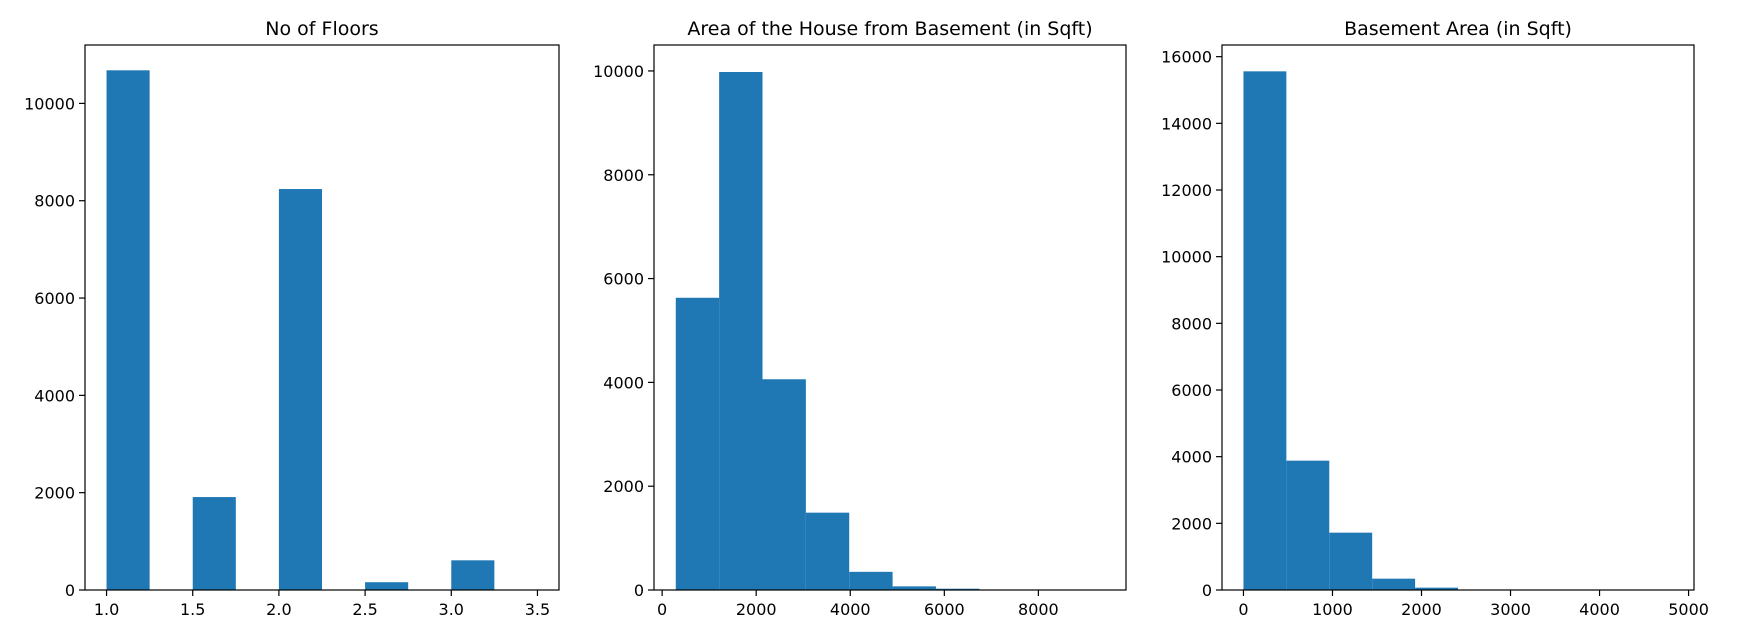  Describe the element at coordinates (1186, 57) in the screenshot. I see `y-tick-label: 16000` at that location.